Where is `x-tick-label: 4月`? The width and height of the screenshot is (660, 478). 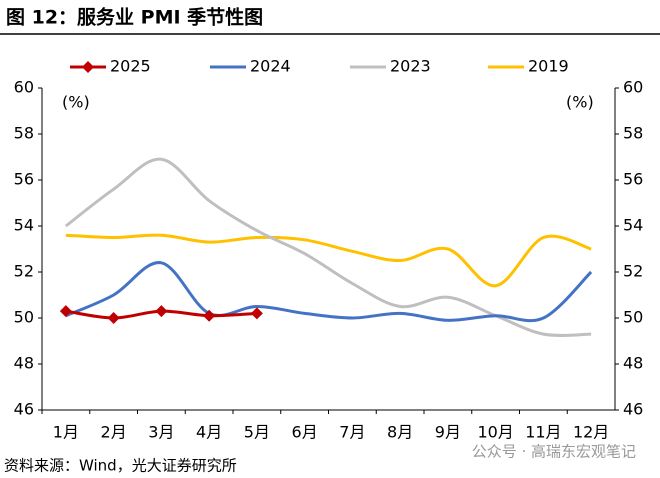 x-tick-label: 4月 is located at coordinates (209, 432).